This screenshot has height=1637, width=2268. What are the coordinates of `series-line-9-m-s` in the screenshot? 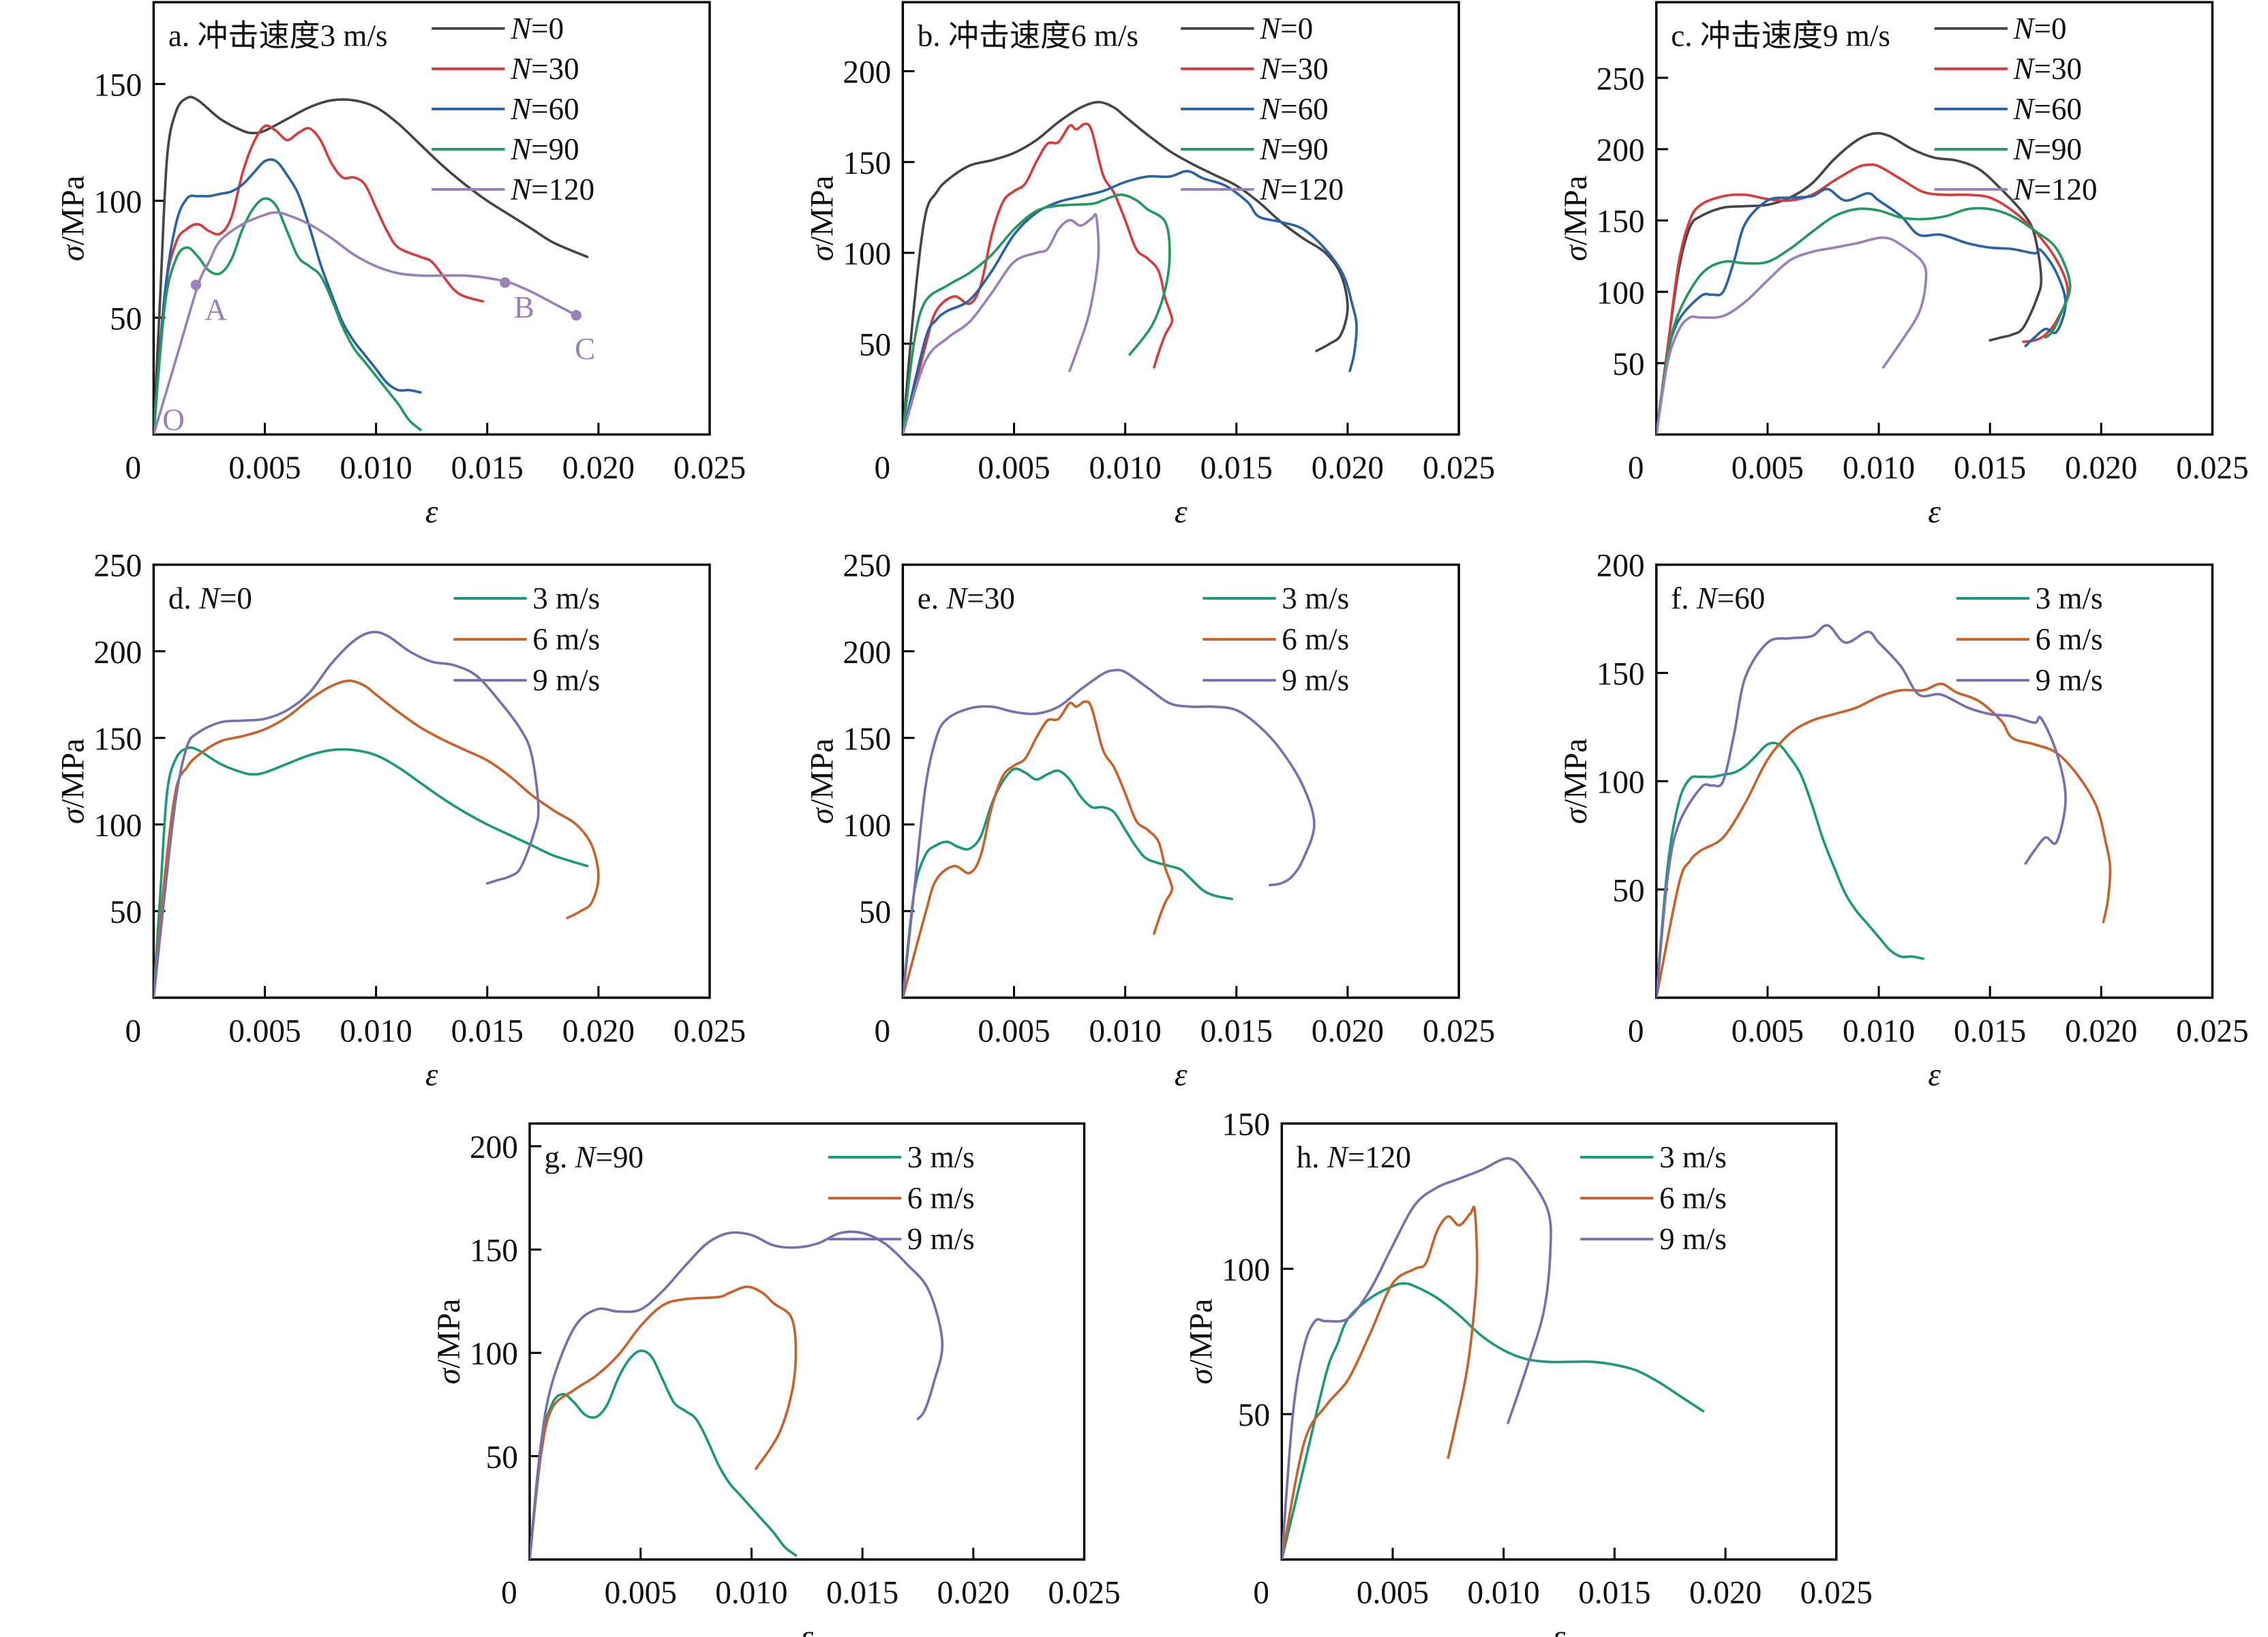 It's located at (1109, 833).